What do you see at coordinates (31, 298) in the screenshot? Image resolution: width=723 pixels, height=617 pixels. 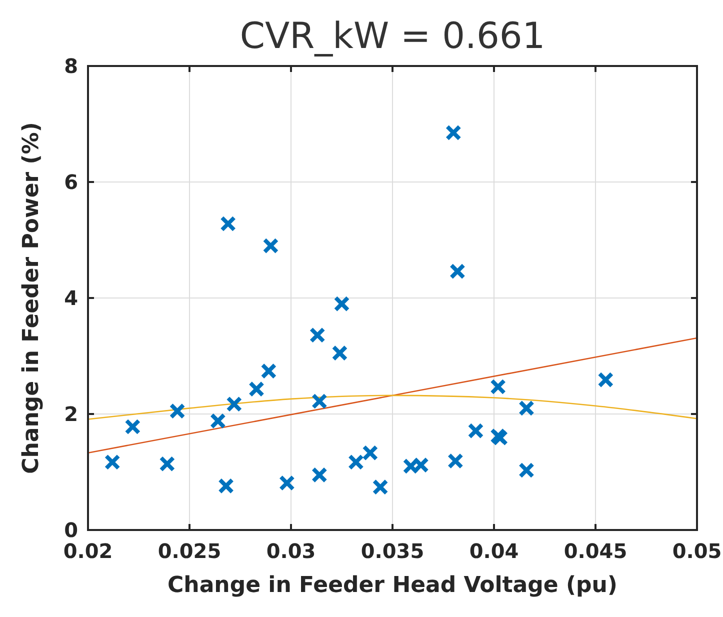 I see `y-axis-title: Change in Feeder Power (%)` at bounding box center [31, 298].